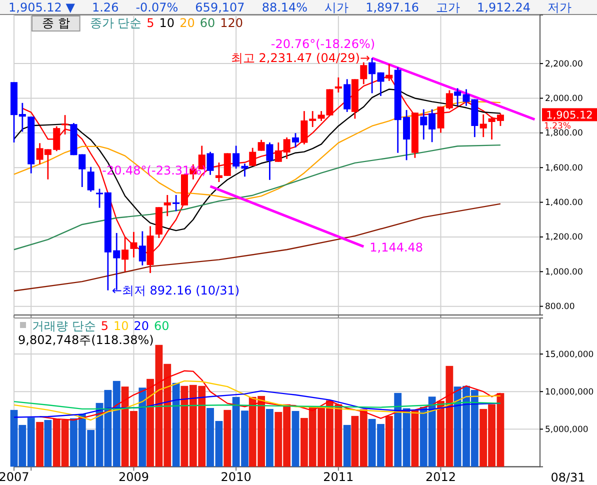 The height and width of the screenshot is (485, 597). I want to click on text: 1.26, so click(105, 7).